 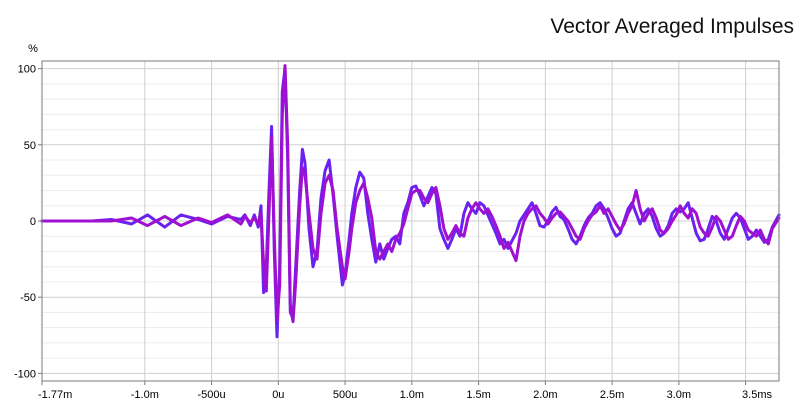 What do you see at coordinates (55, 395) in the screenshot?
I see `x-tick-label: -1.77m` at bounding box center [55, 395].